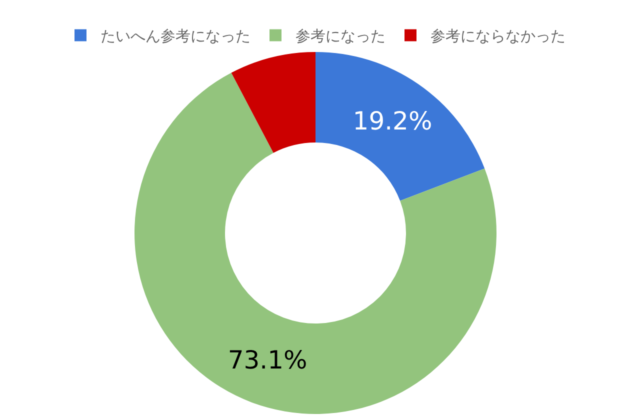 Image resolution: width=631 pixels, height=418 pixels. I want to click on data-label: 73.1%, so click(268, 359).